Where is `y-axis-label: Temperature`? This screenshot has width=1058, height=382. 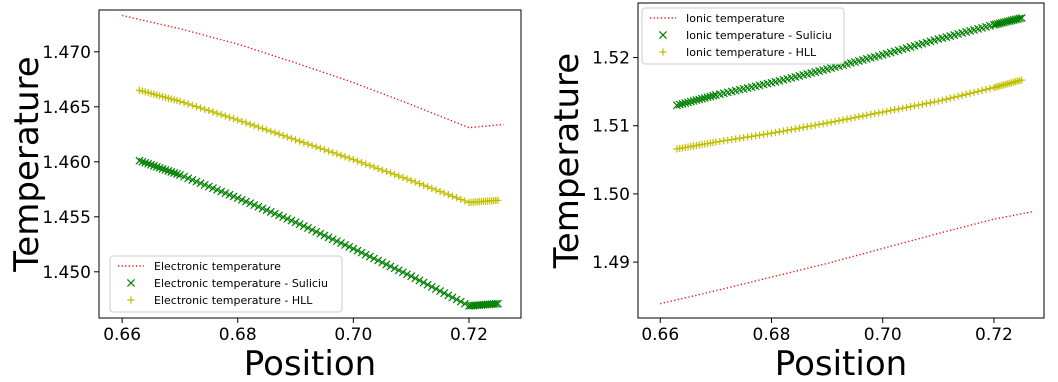
y-axis-label: Temperature is located at coordinates (27, 164).